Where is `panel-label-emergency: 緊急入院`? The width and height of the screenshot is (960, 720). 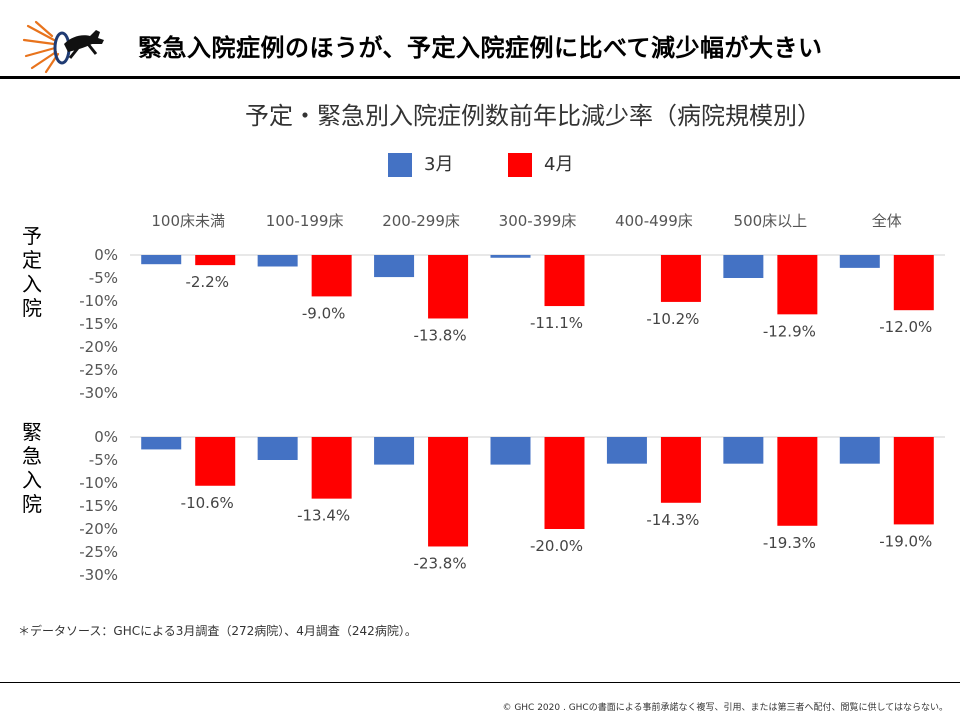 panel-label-emergency: 緊急入院 is located at coordinates (32, 468).